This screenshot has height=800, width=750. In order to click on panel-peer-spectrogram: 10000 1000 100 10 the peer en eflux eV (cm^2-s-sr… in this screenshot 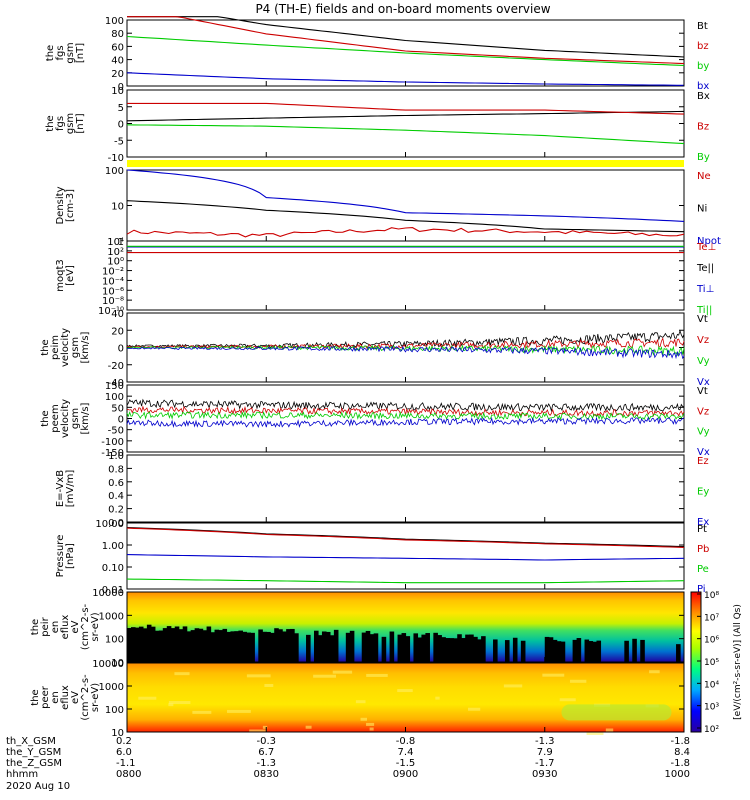, I will do `click(357, 699)`.